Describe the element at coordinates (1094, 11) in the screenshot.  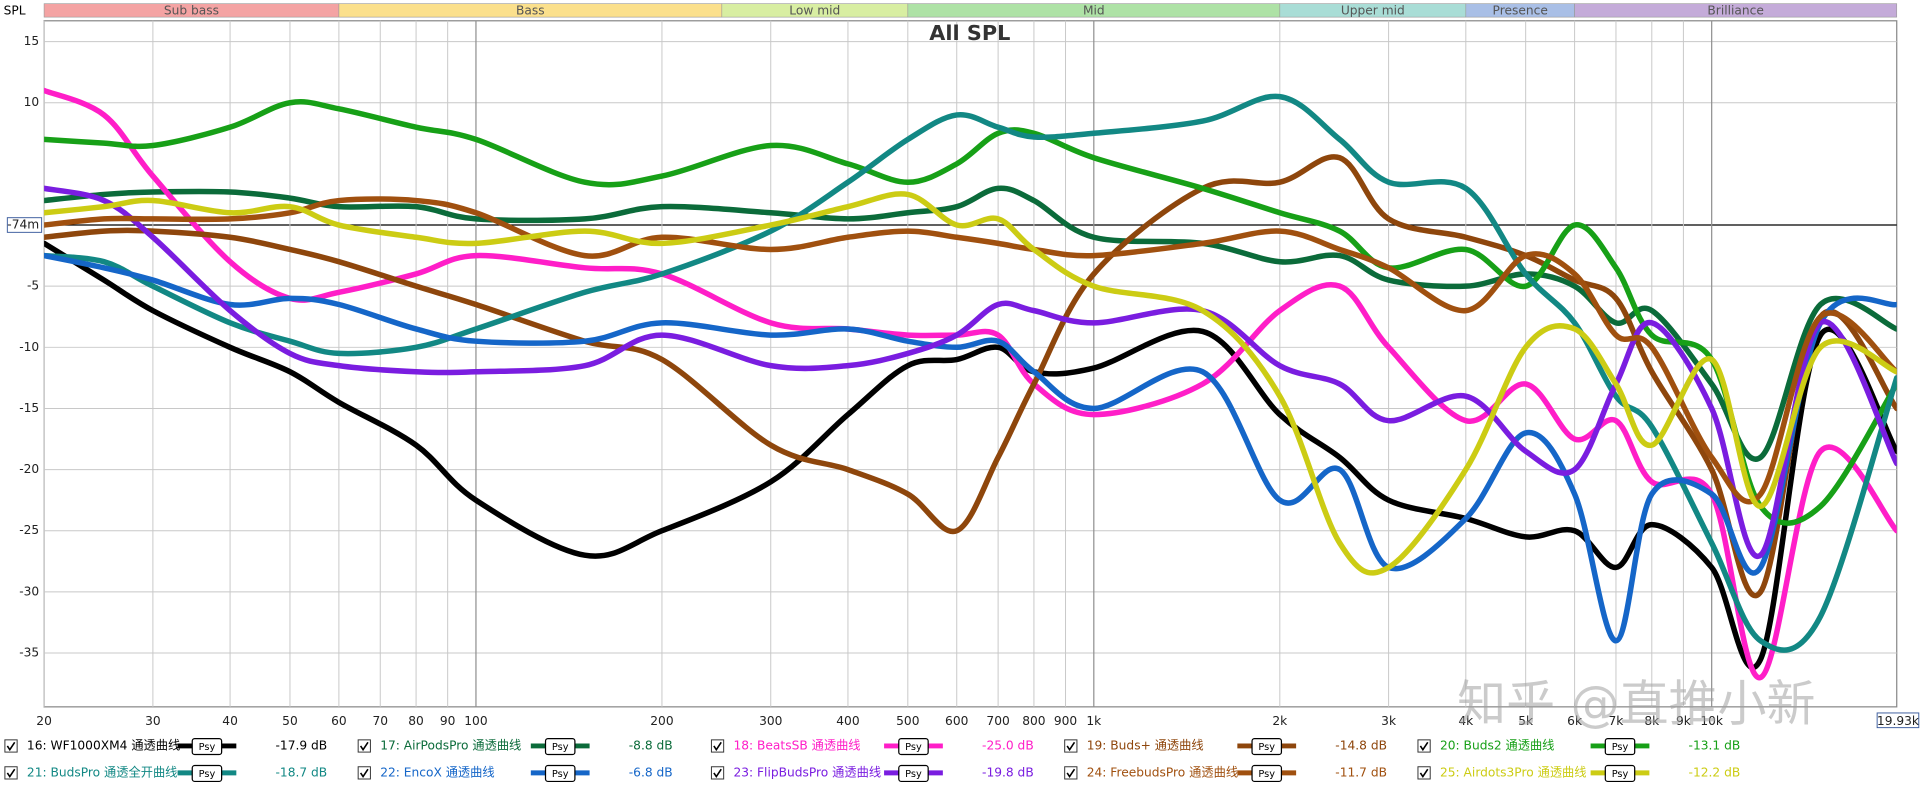
I see `band-label: Mid` at that location.